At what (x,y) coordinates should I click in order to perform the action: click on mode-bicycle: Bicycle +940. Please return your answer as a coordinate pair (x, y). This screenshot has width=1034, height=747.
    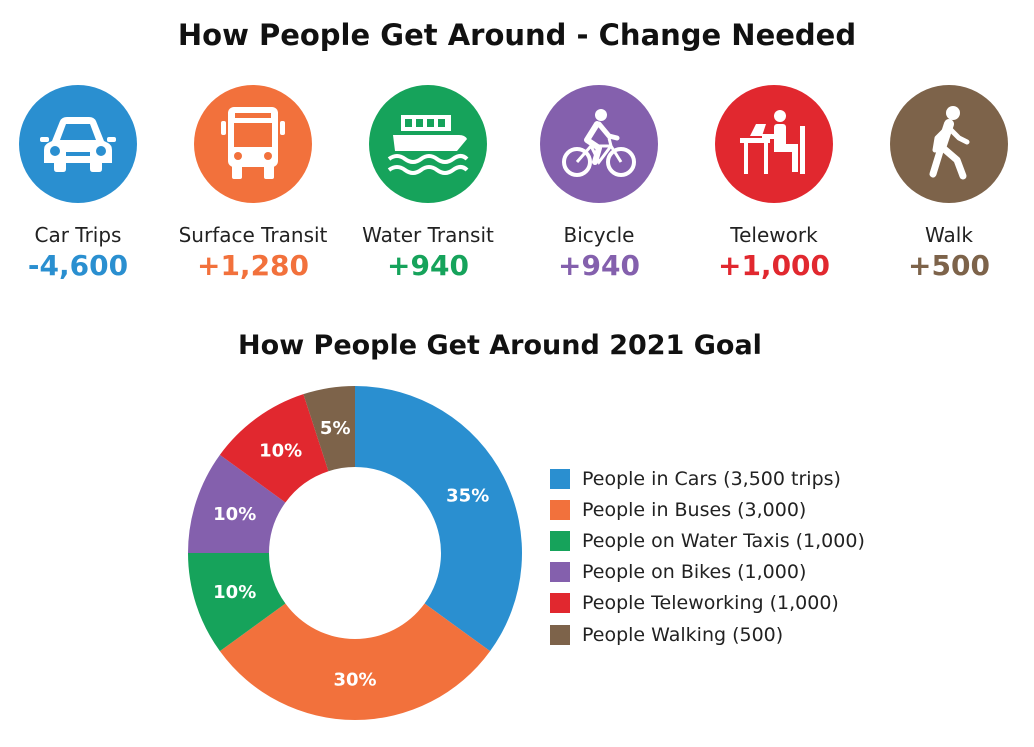
    Looking at the image, I should click on (599, 183).